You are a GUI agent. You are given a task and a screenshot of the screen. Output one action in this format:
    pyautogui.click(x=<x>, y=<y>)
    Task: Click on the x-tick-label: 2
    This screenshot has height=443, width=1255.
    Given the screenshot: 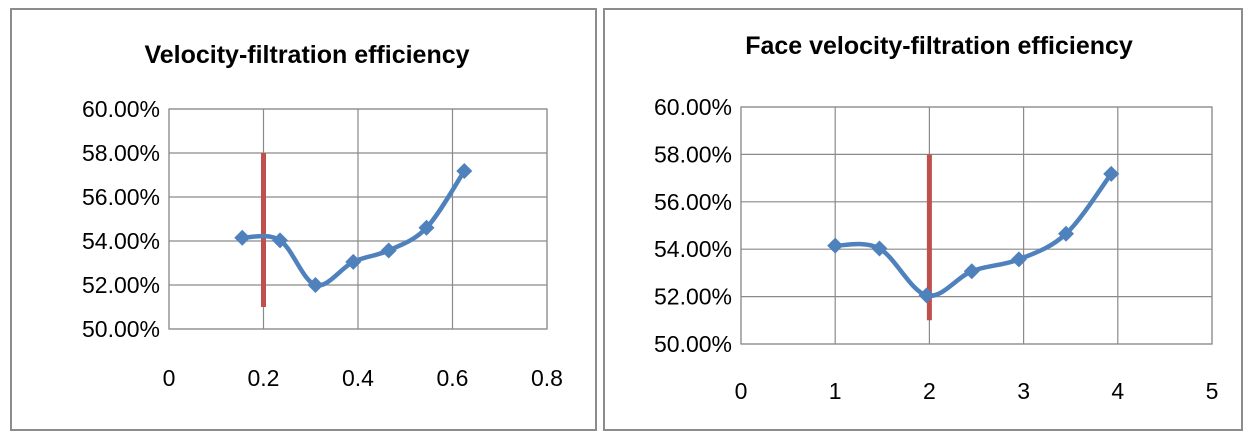 What is the action you would take?
    pyautogui.click(x=929, y=391)
    